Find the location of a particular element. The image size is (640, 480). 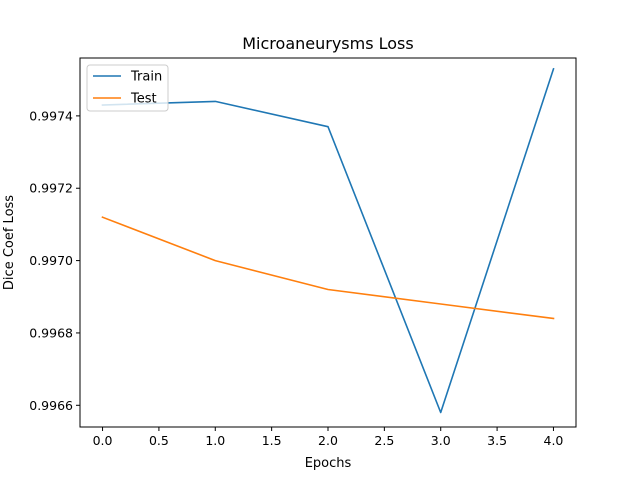

x-tick-label: 1.5 is located at coordinates (272, 440).